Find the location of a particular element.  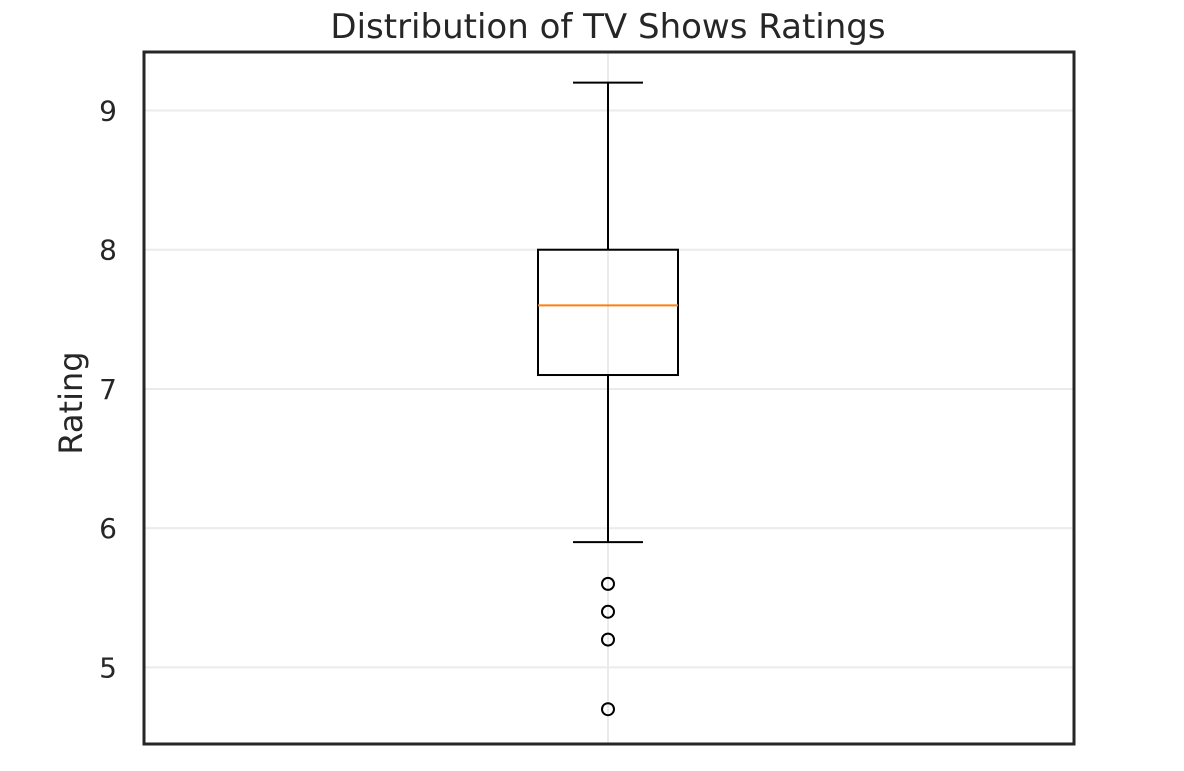

outliers is located at coordinates (608, 646).